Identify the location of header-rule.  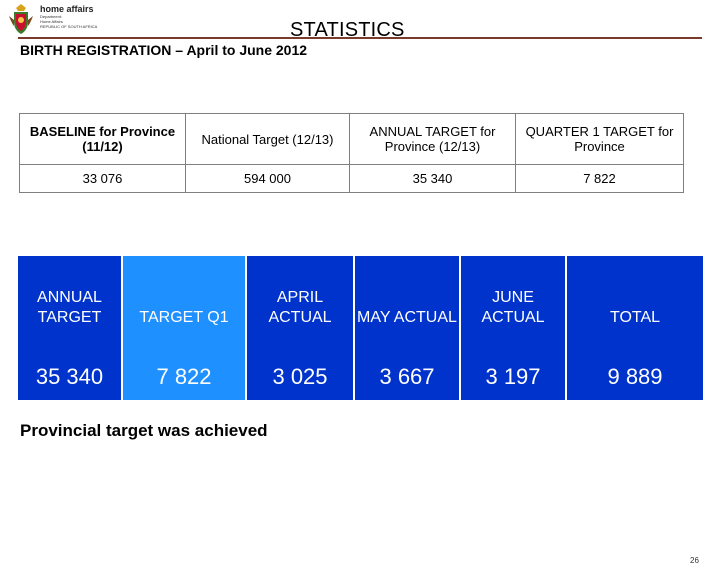
(360, 38).